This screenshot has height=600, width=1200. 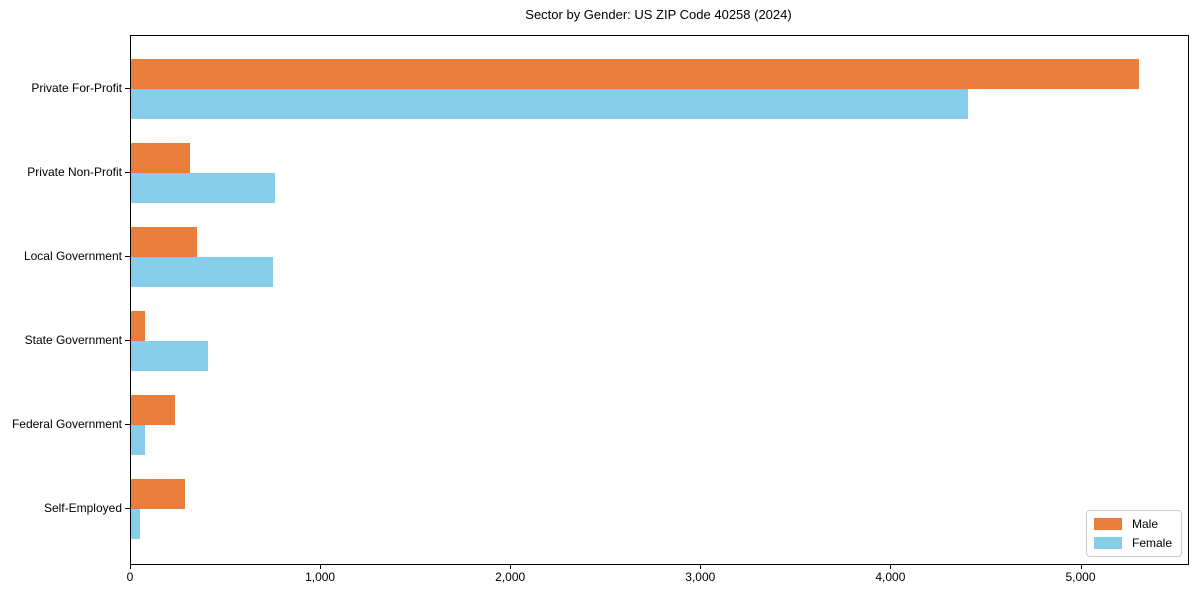 I want to click on x-tick-label-5000: 5,000, so click(x=1080, y=577).